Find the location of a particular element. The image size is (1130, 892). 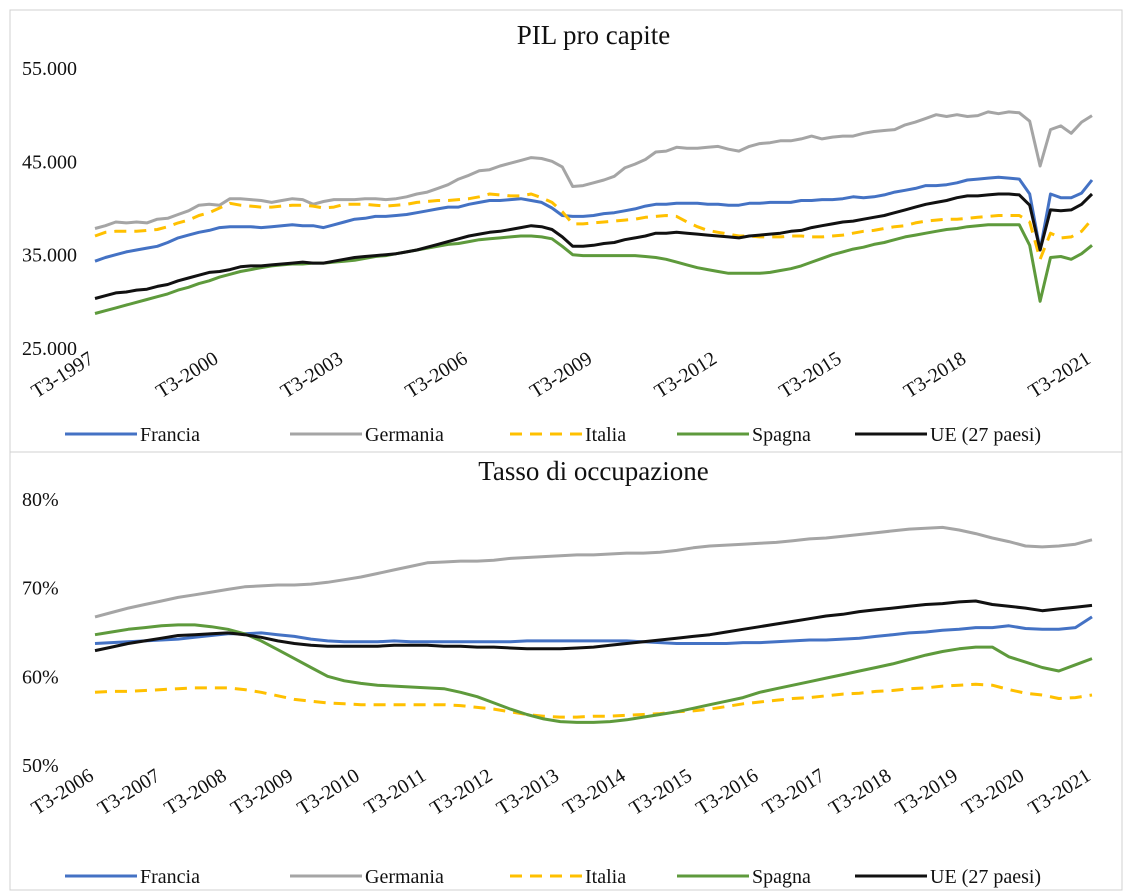

x-tick-label: T3-2013 is located at coordinates (528, 792).